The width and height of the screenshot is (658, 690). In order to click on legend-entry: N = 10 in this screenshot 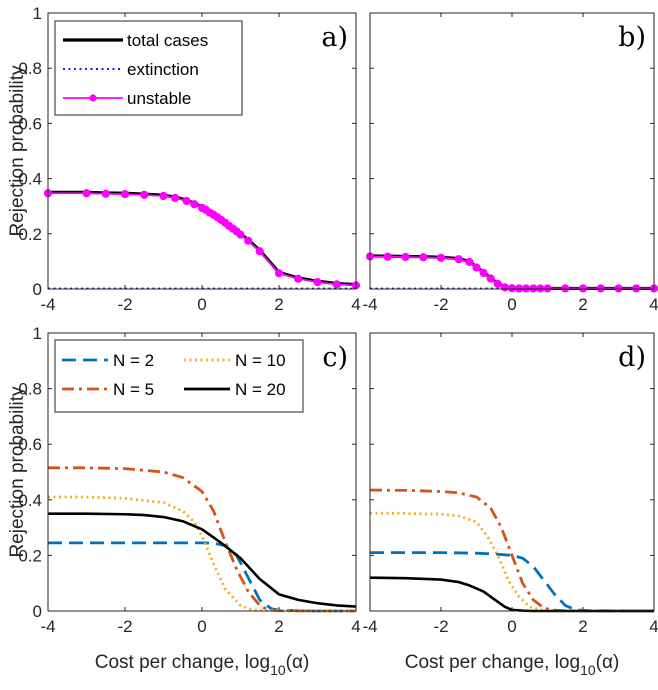, I will do `click(260, 360)`.